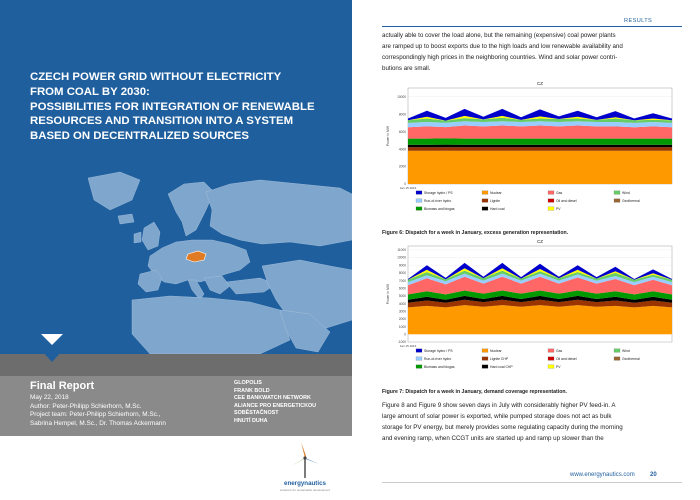  I want to click on y-tick-label: 3000, so click(402, 311).